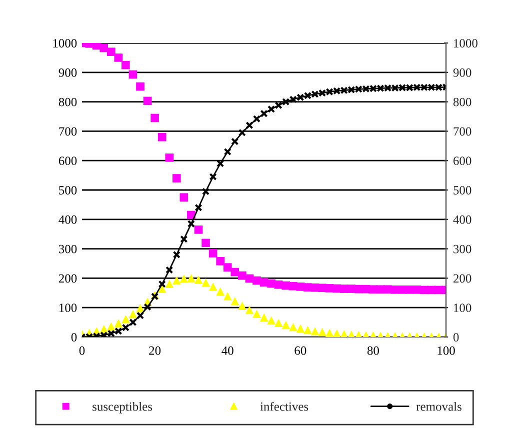 Image resolution: width=509 pixels, height=433 pixels. What do you see at coordinates (373, 350) in the screenshot?
I see `x-tick-label: 80` at bounding box center [373, 350].